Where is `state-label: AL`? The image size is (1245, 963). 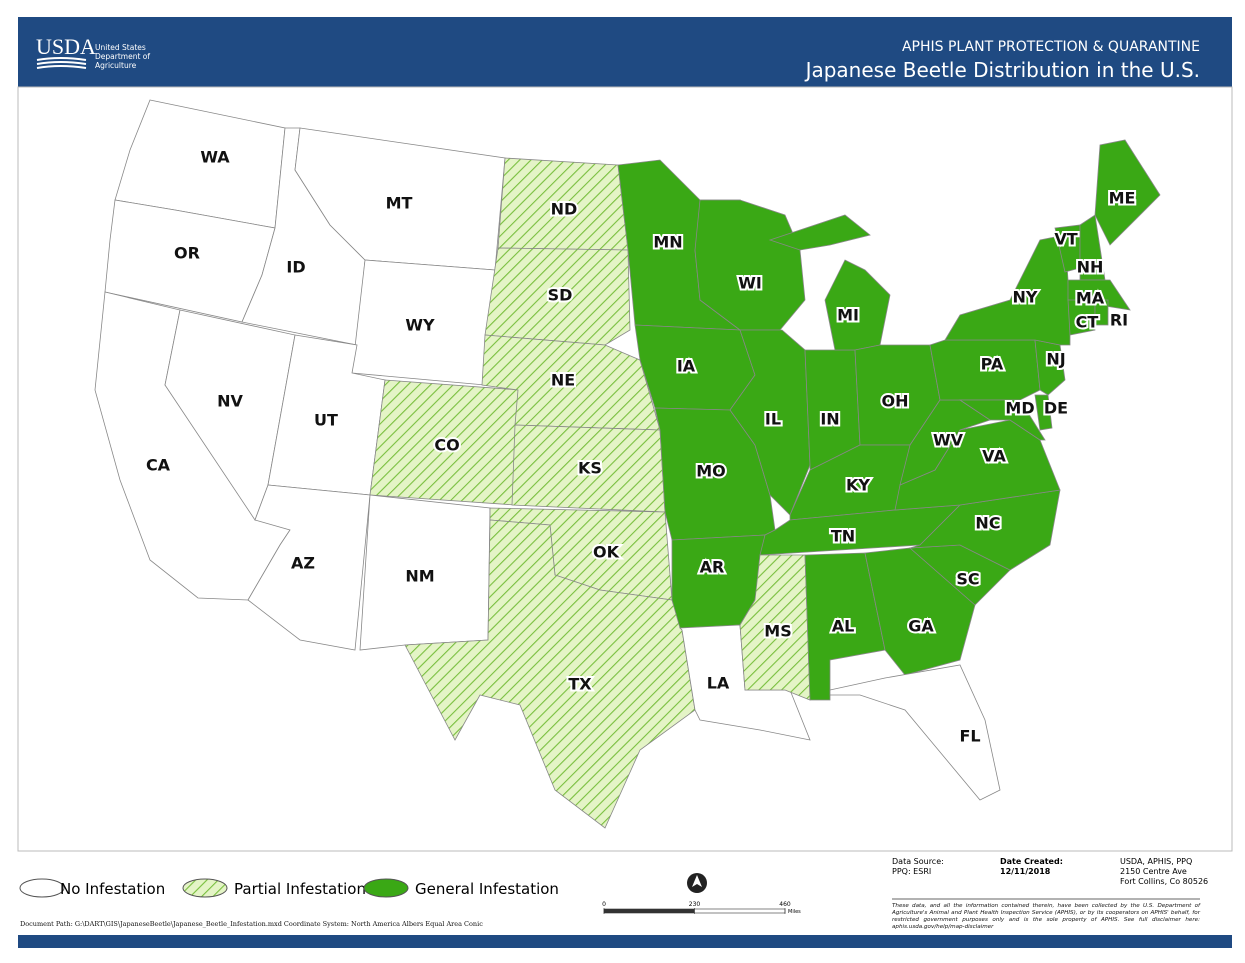
state-label: AL is located at coordinates (843, 626).